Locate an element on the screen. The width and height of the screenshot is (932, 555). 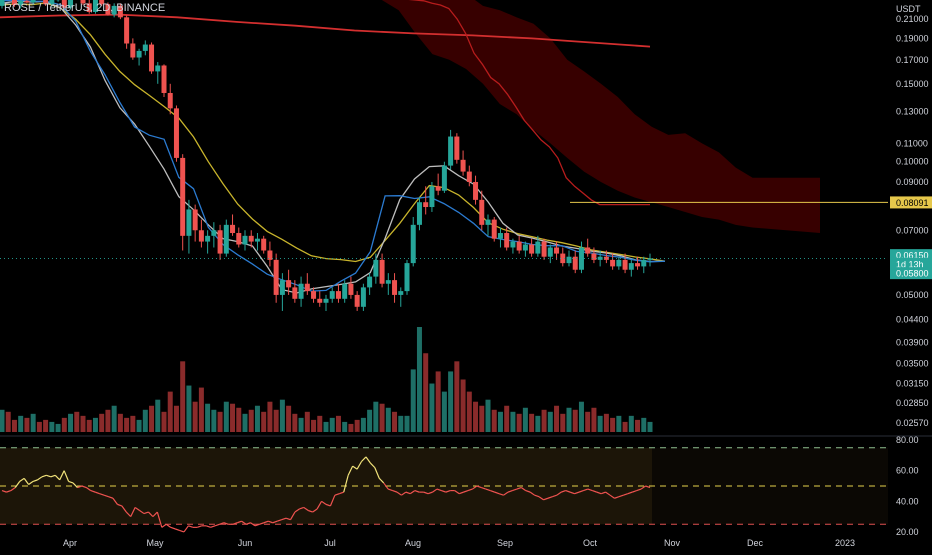
price-tick-label: 0.02850 is located at coordinates (912, 403).